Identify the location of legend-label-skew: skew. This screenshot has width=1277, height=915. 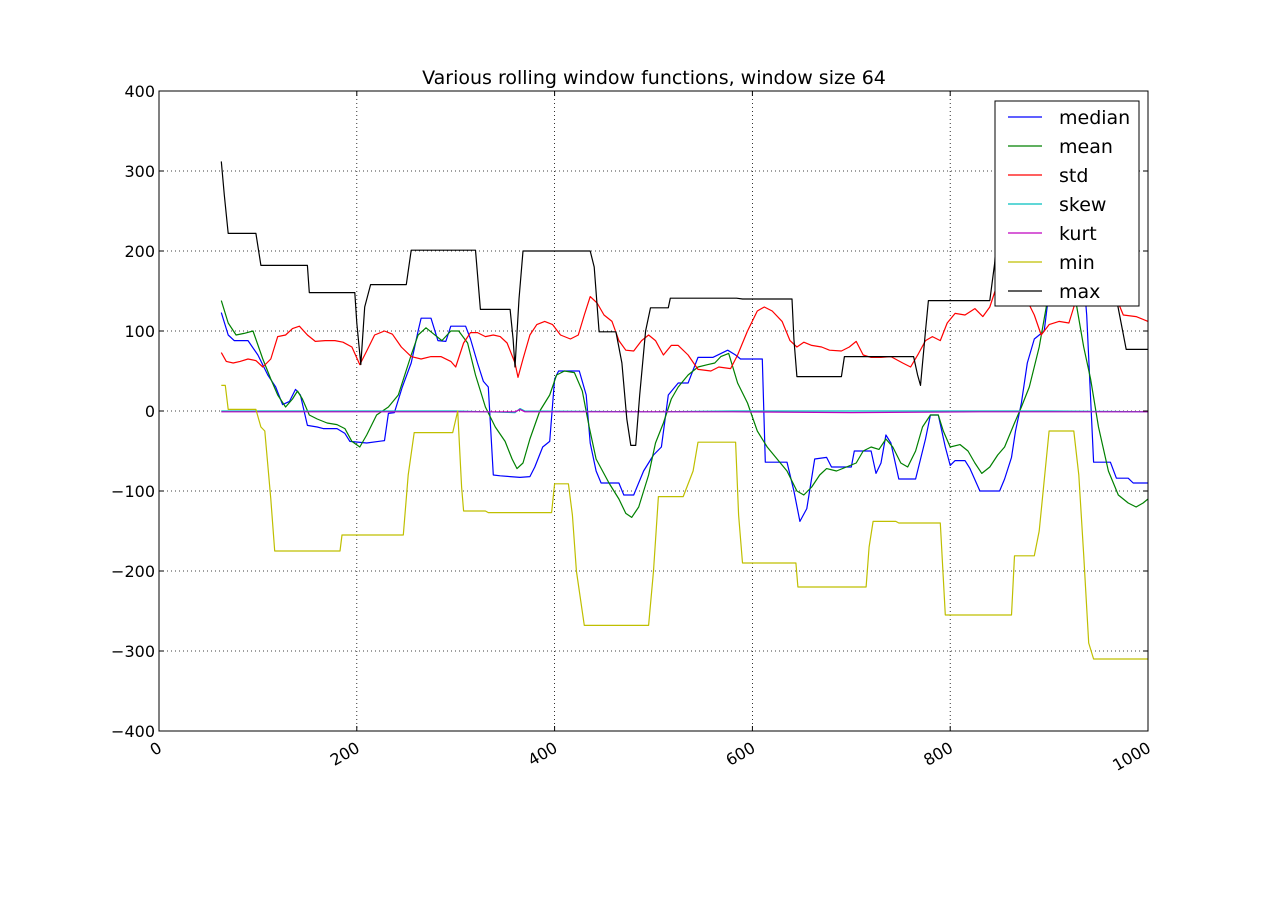
(1082, 205).